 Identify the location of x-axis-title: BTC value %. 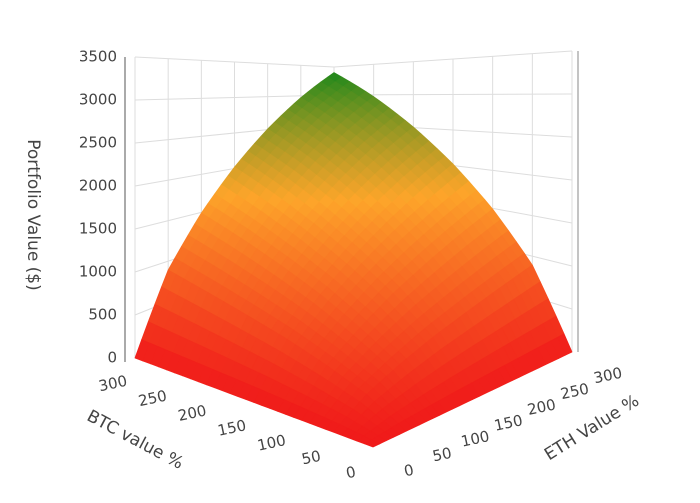
(134, 440).